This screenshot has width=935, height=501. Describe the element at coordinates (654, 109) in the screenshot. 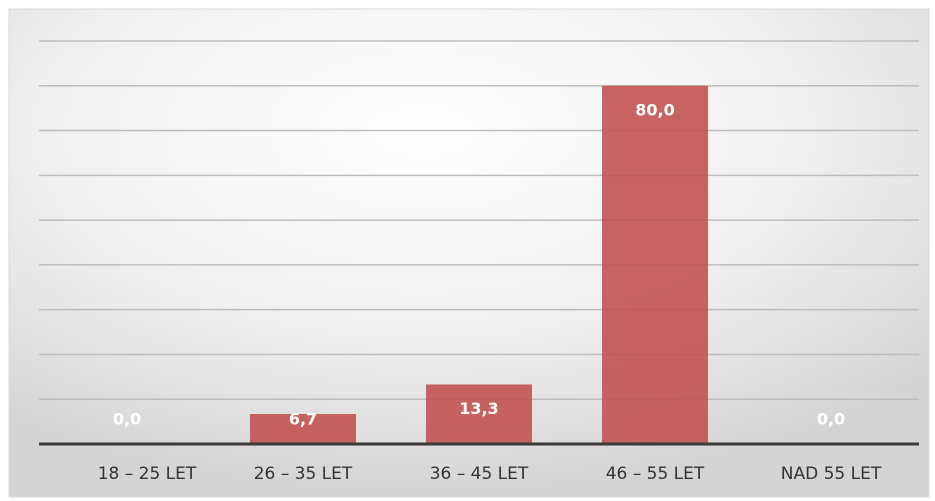

I see `value-label: 80,0` at that location.